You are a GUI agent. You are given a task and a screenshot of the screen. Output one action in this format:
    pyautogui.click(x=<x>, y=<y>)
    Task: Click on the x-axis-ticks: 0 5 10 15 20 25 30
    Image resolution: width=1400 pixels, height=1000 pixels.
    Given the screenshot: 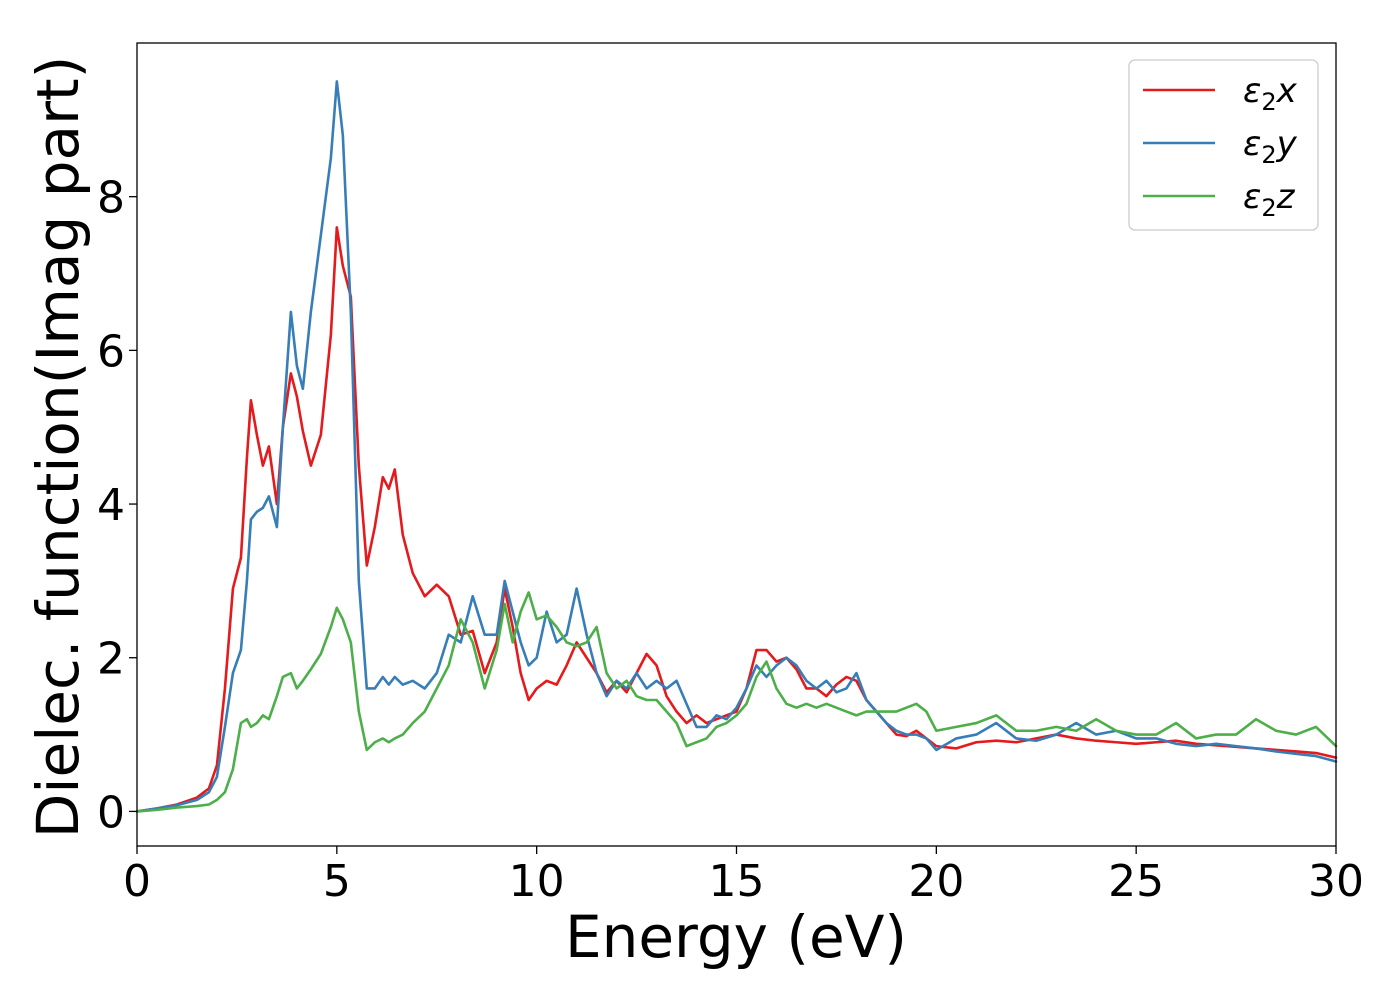 What is the action you would take?
    pyautogui.click(x=743, y=876)
    